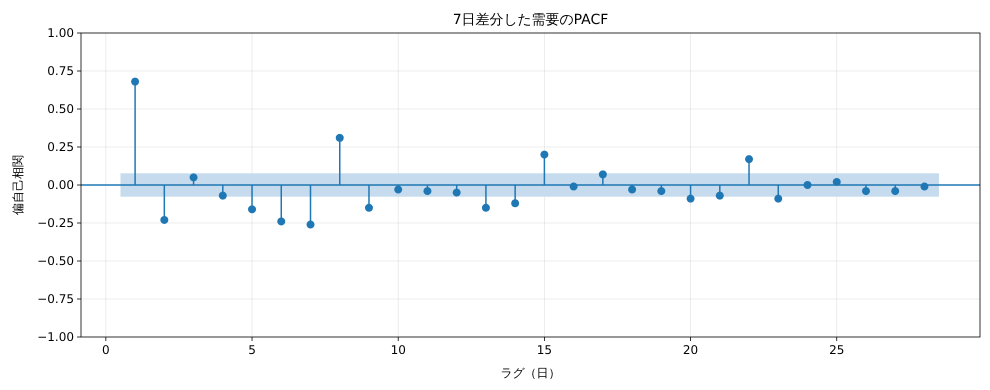  I want to click on y-tick-label: −0.25, so click(55, 223).